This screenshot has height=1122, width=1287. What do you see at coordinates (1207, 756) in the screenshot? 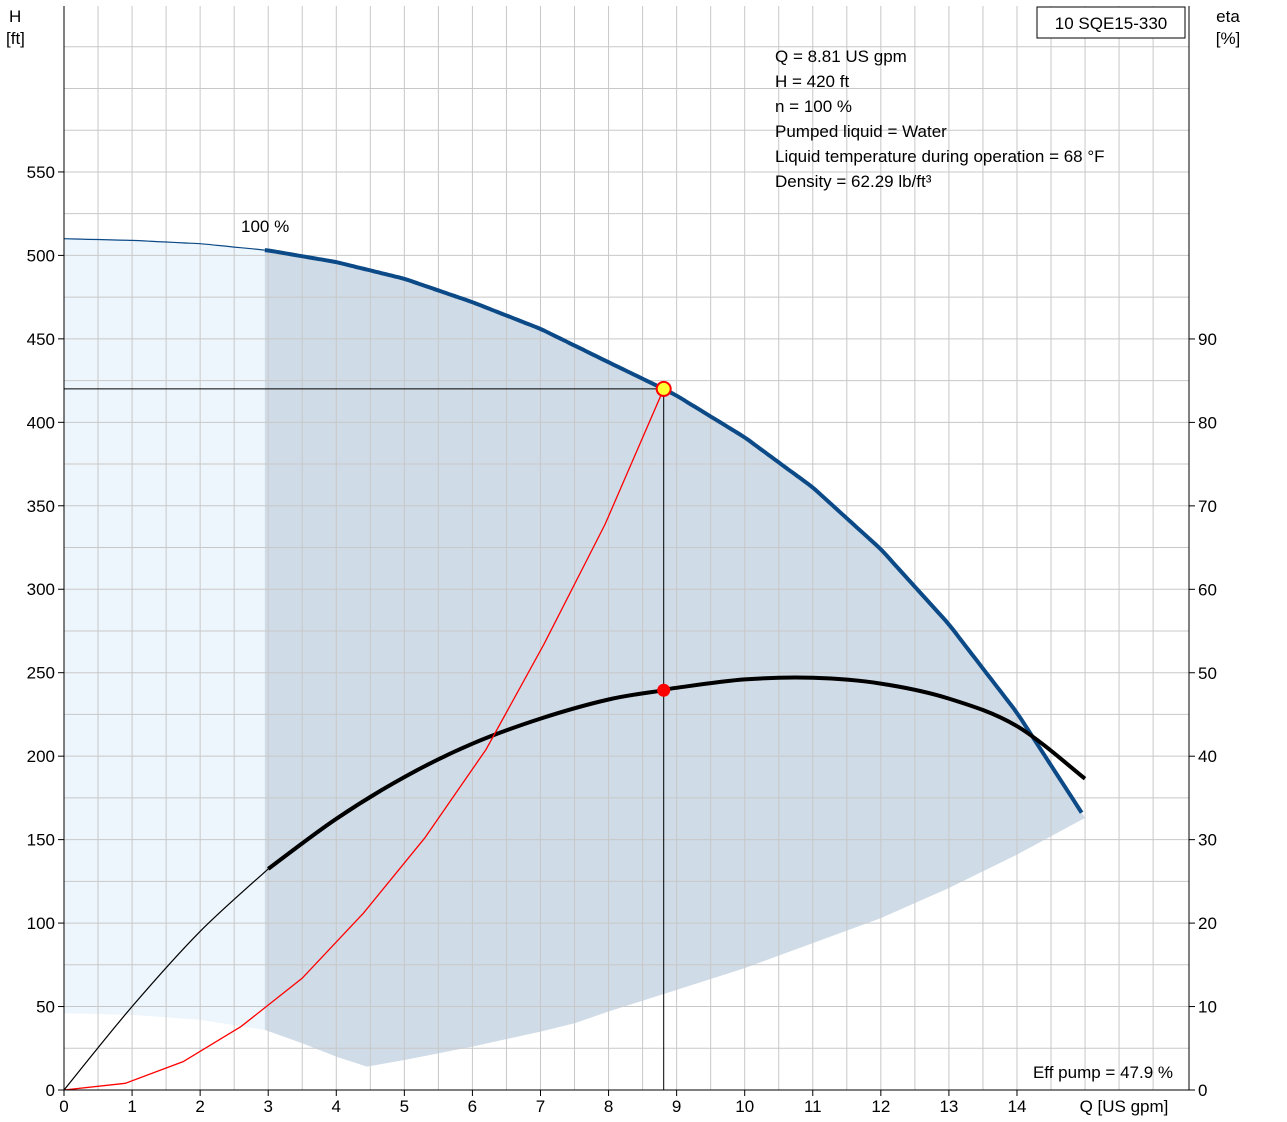
I see `y-right-tick-label: 40` at bounding box center [1207, 756].